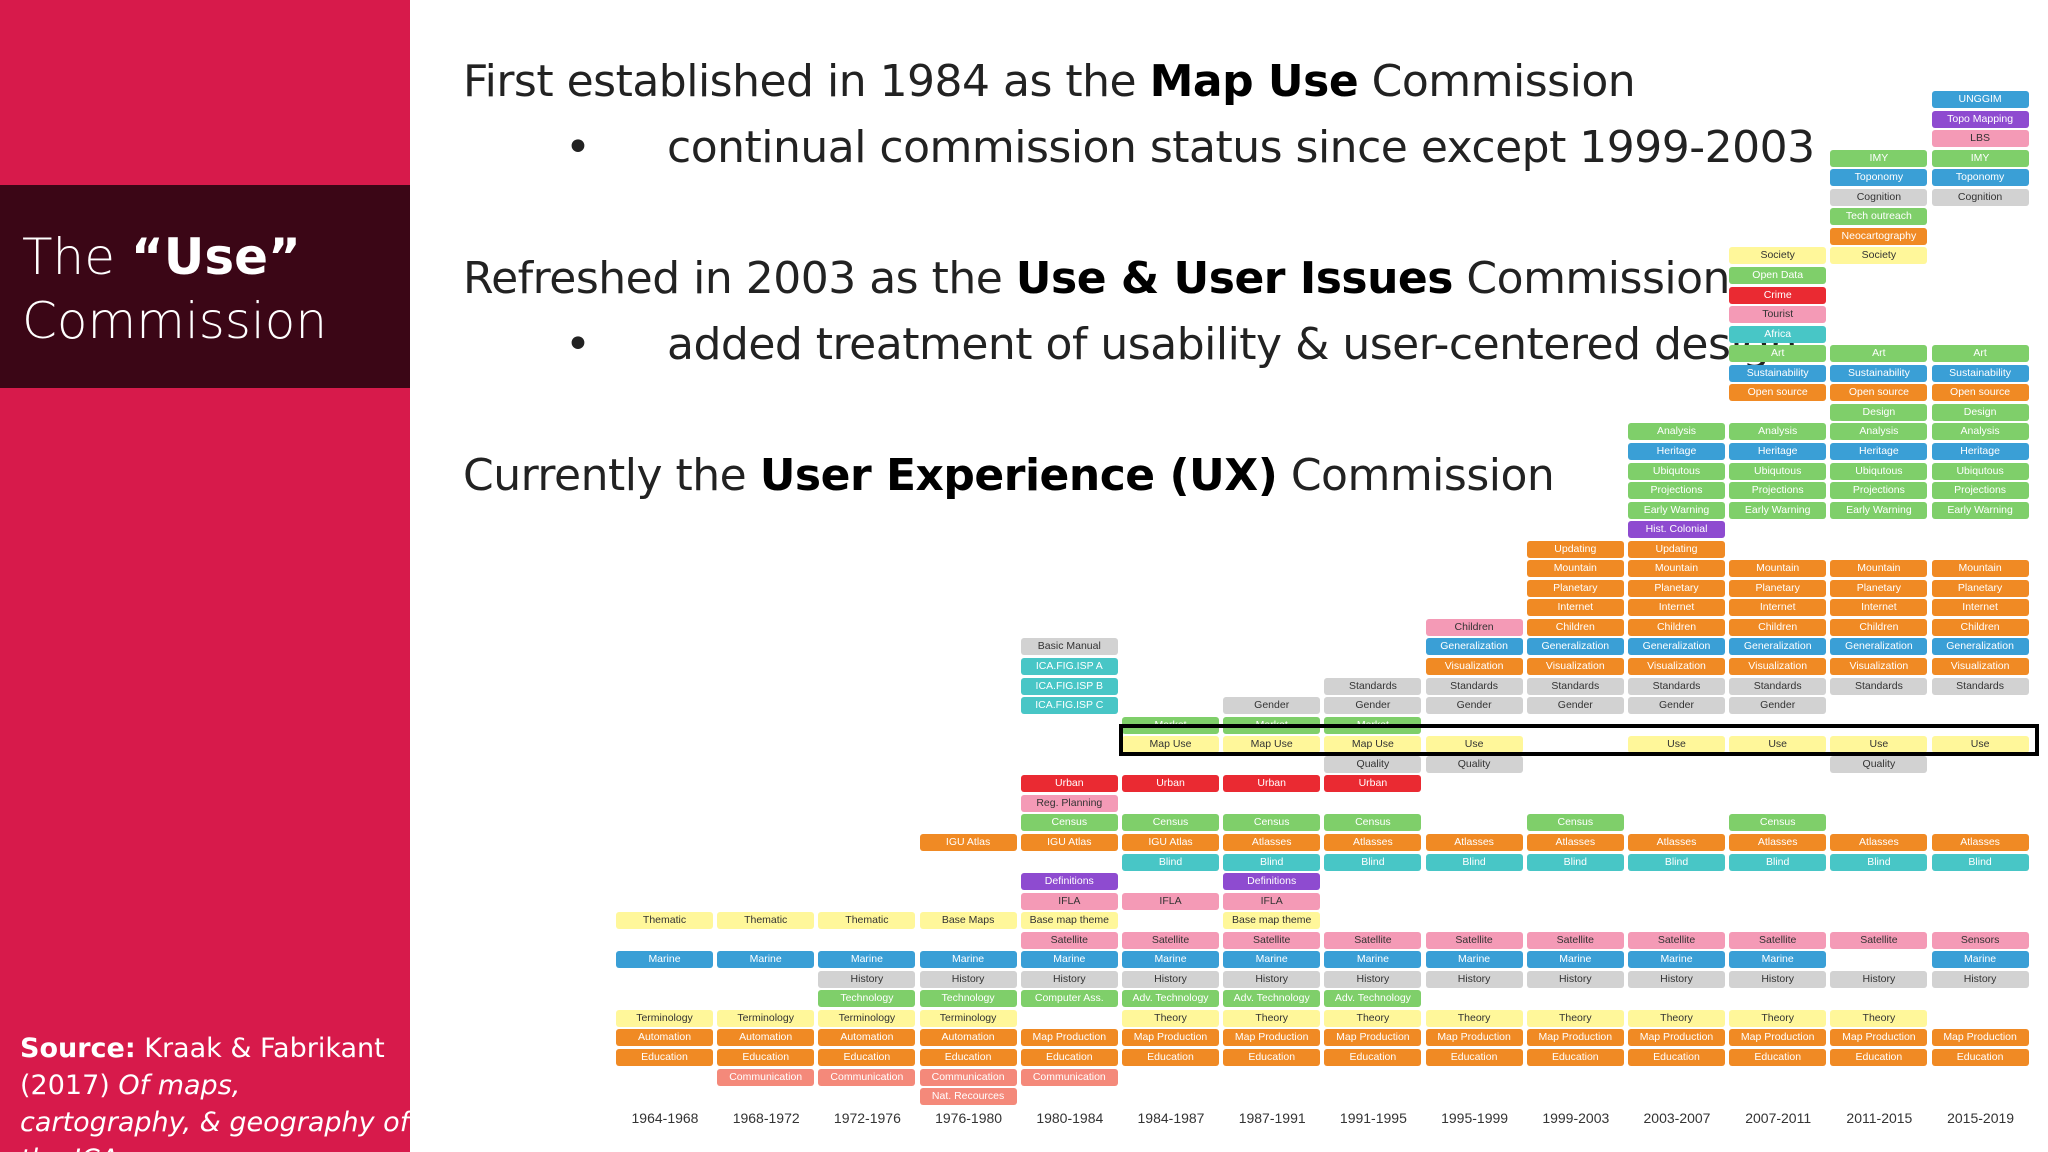 The width and height of the screenshot is (2048, 1152). What do you see at coordinates (1474, 686) in the screenshot?
I see `commission-box: Standards` at bounding box center [1474, 686].